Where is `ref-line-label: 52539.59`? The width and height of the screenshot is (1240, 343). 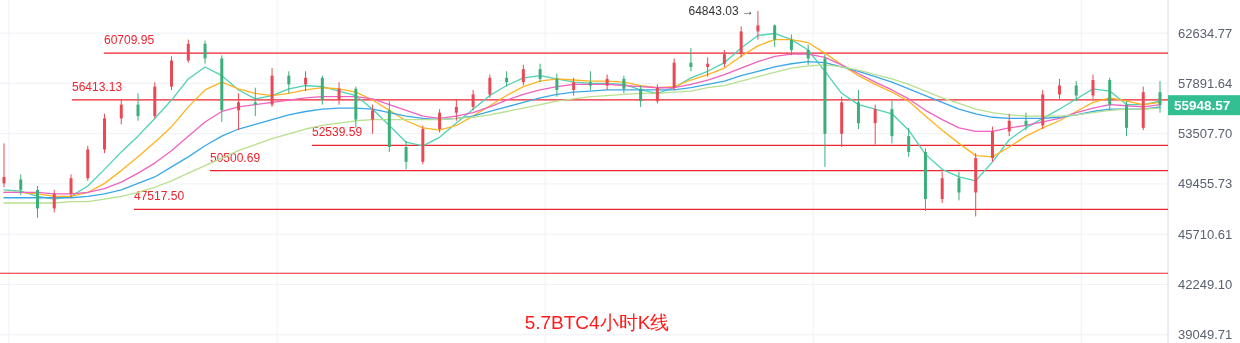 ref-line-label: 52539.59 is located at coordinates (337, 132).